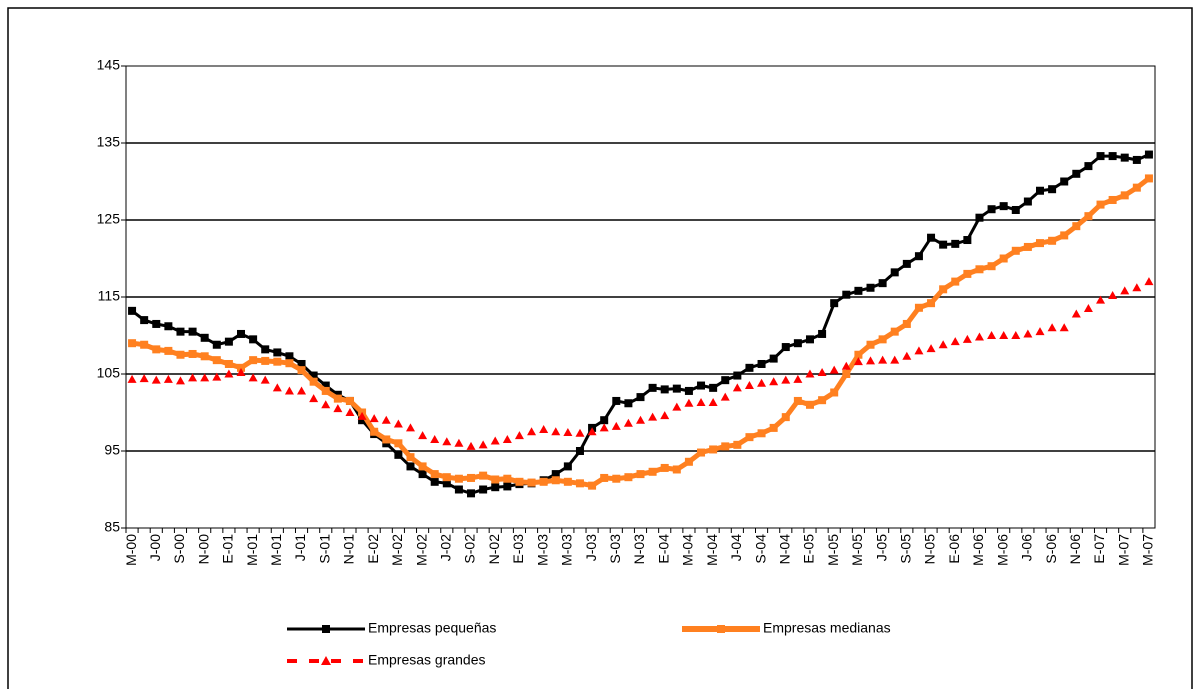  Describe the element at coordinates (930, 549) in the screenshot. I see `x-tick-label: N-05` at that location.